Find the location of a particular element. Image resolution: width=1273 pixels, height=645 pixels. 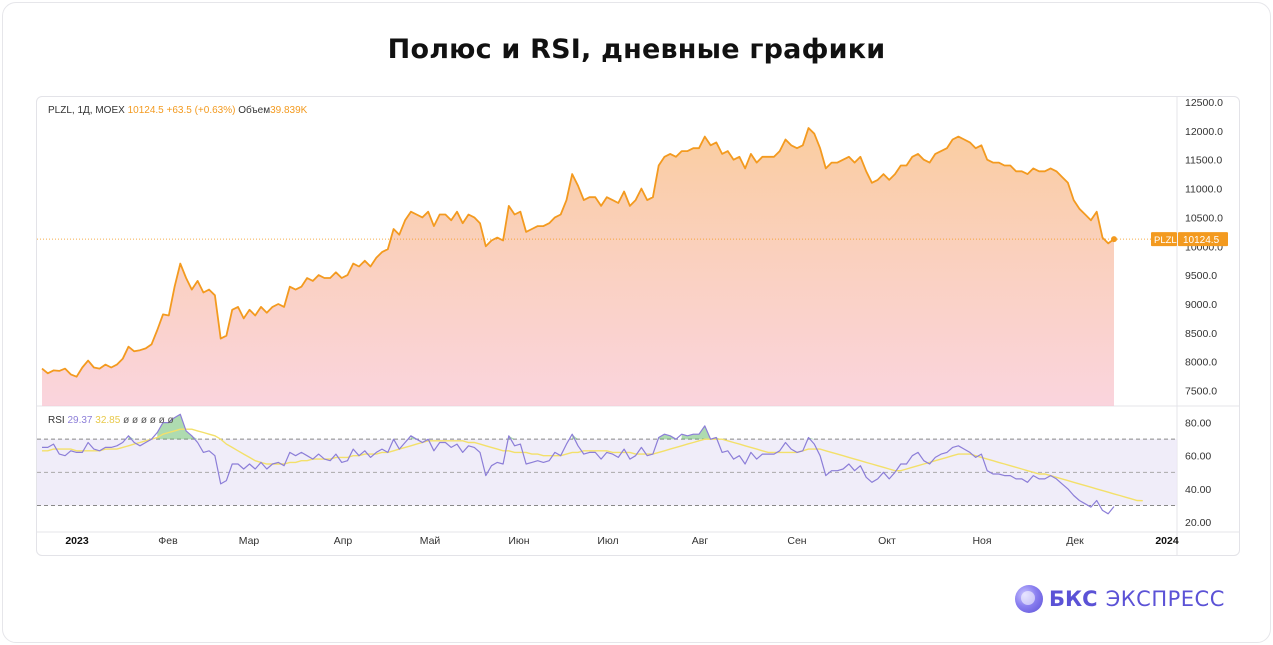

price-tag-symbol-bg is located at coordinates (1164, 239).